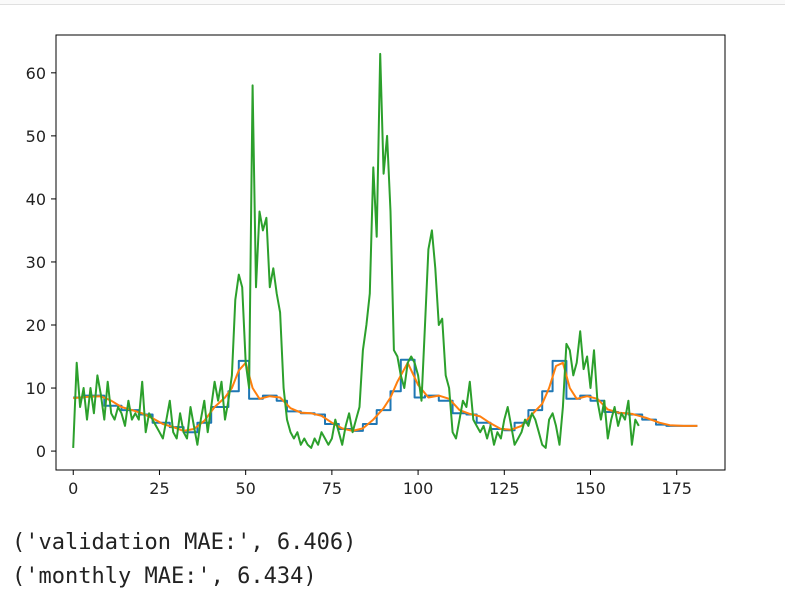 Image resolution: width=785 pixels, height=600 pixels. What do you see at coordinates (245, 488) in the screenshot?
I see `x-tick-label: 50` at bounding box center [245, 488].